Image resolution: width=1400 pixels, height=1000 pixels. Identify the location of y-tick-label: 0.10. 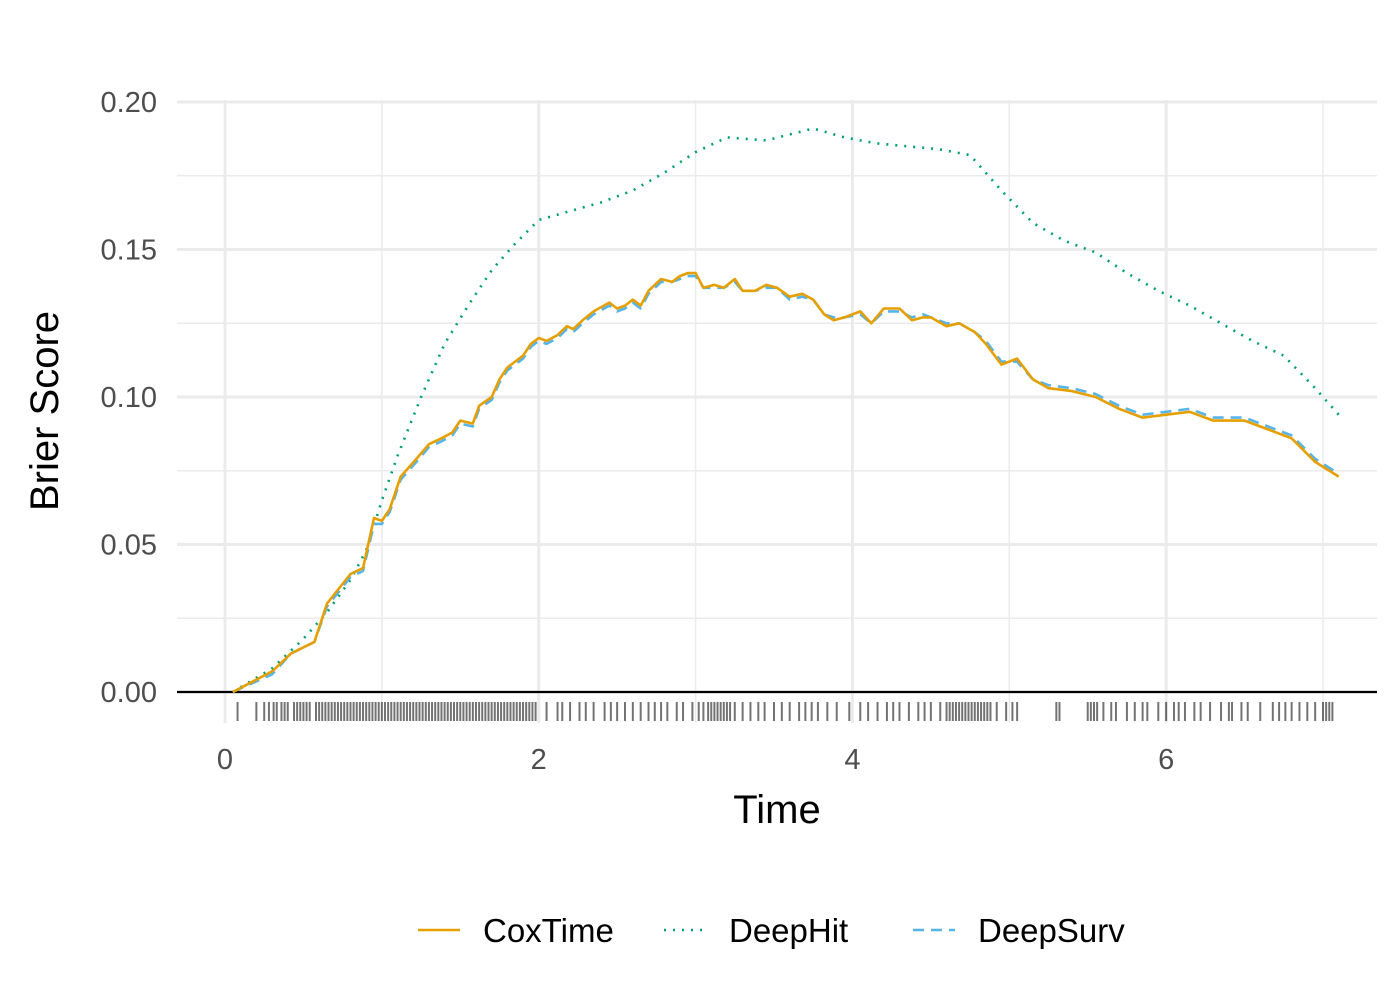
(129, 398).